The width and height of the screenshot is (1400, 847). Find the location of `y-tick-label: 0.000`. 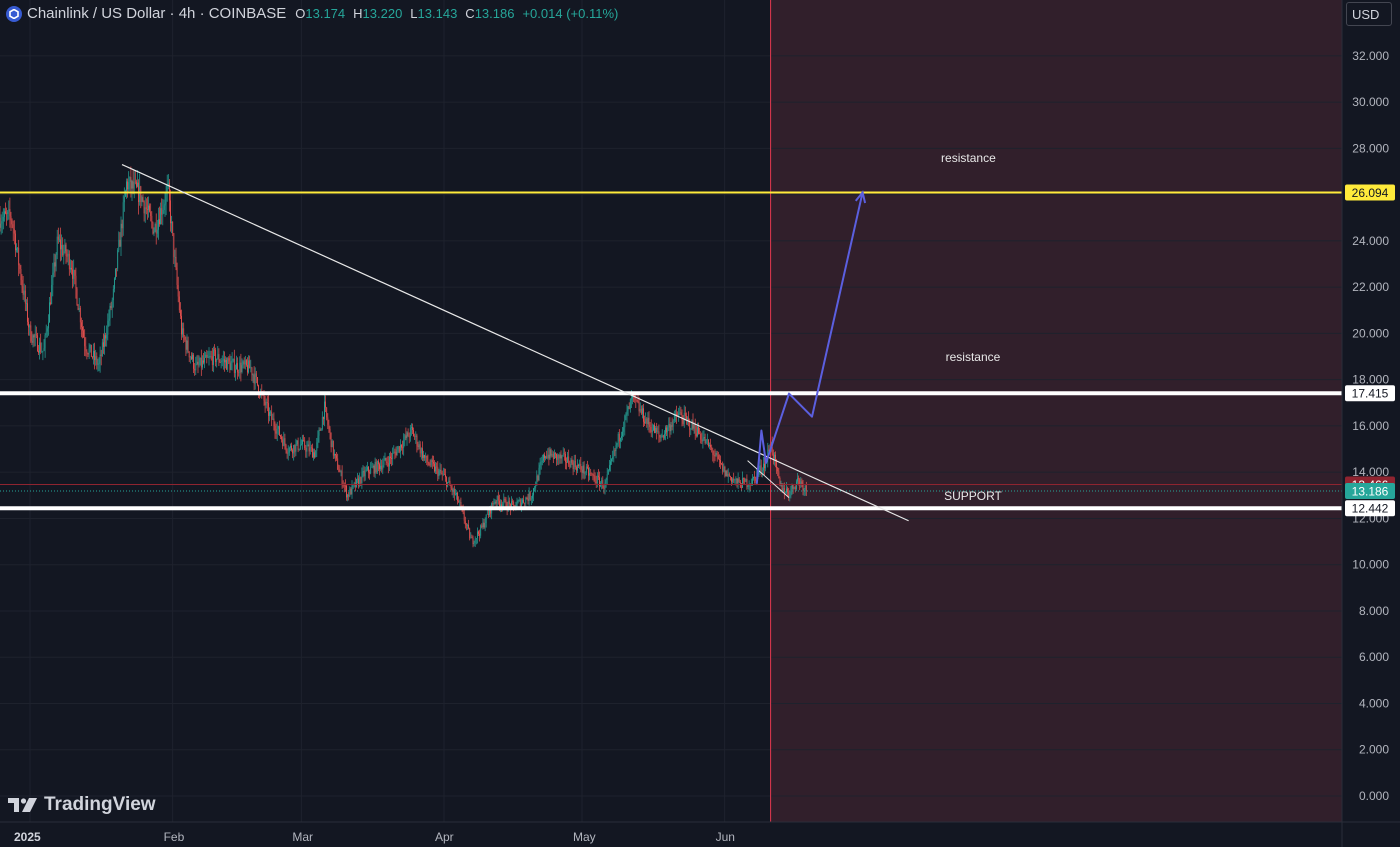

y-tick-label: 0.000 is located at coordinates (1374, 796).